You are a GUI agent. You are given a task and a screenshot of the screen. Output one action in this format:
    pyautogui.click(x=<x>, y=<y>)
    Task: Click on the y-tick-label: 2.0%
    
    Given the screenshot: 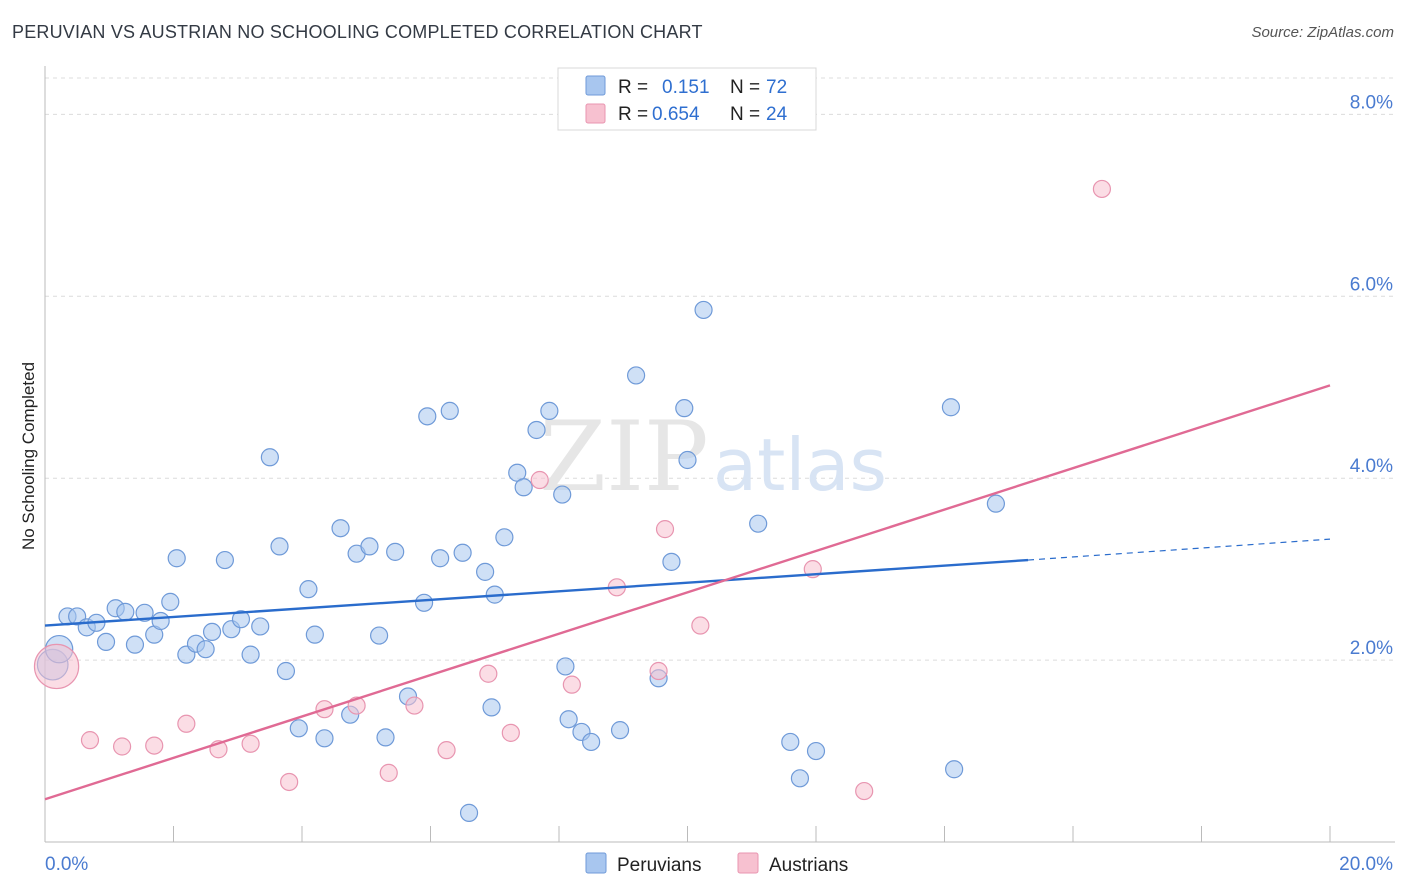 What is the action you would take?
    pyautogui.click(x=1371, y=648)
    